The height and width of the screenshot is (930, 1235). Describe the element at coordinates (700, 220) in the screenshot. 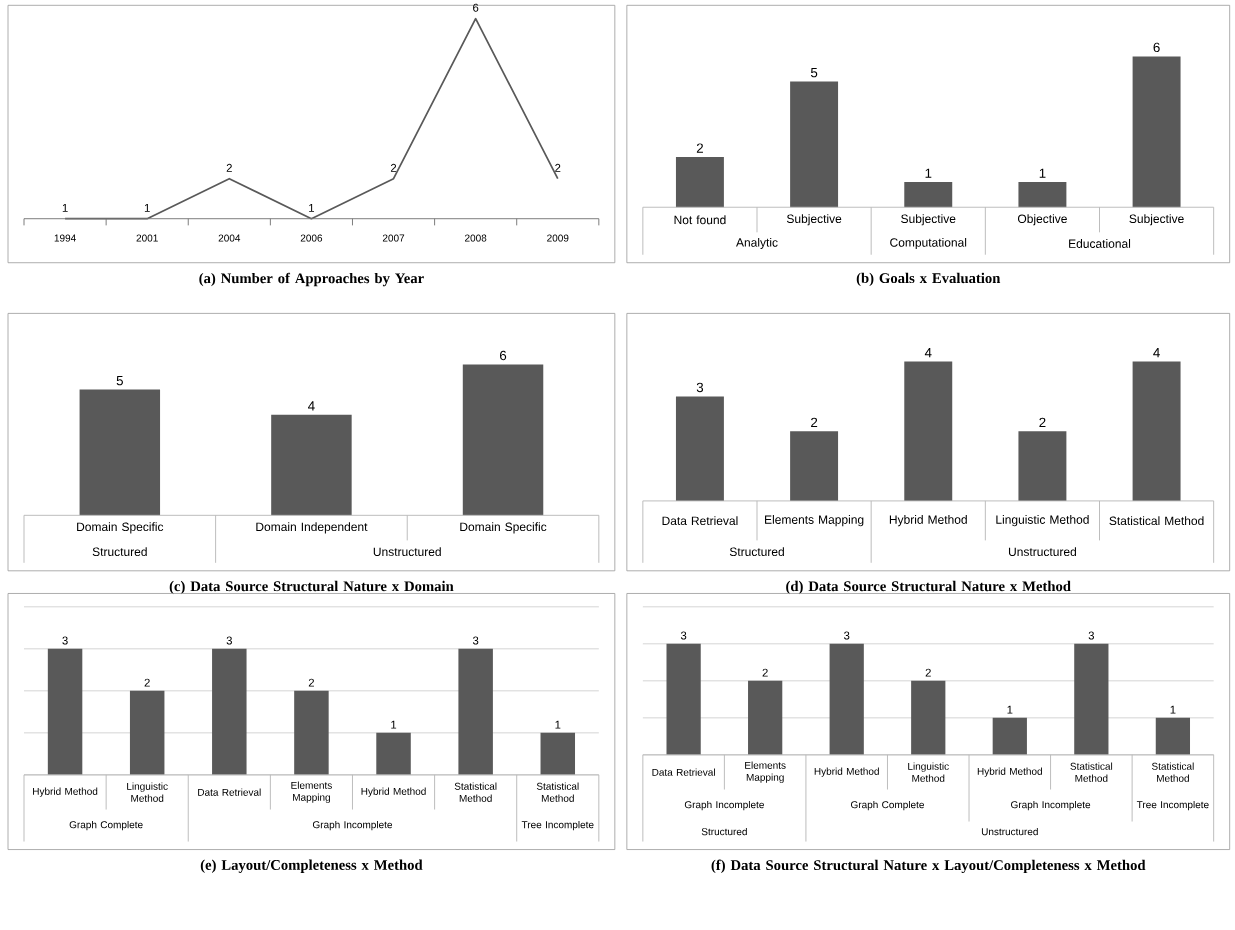

I see `x-tick-label: Not found` at that location.